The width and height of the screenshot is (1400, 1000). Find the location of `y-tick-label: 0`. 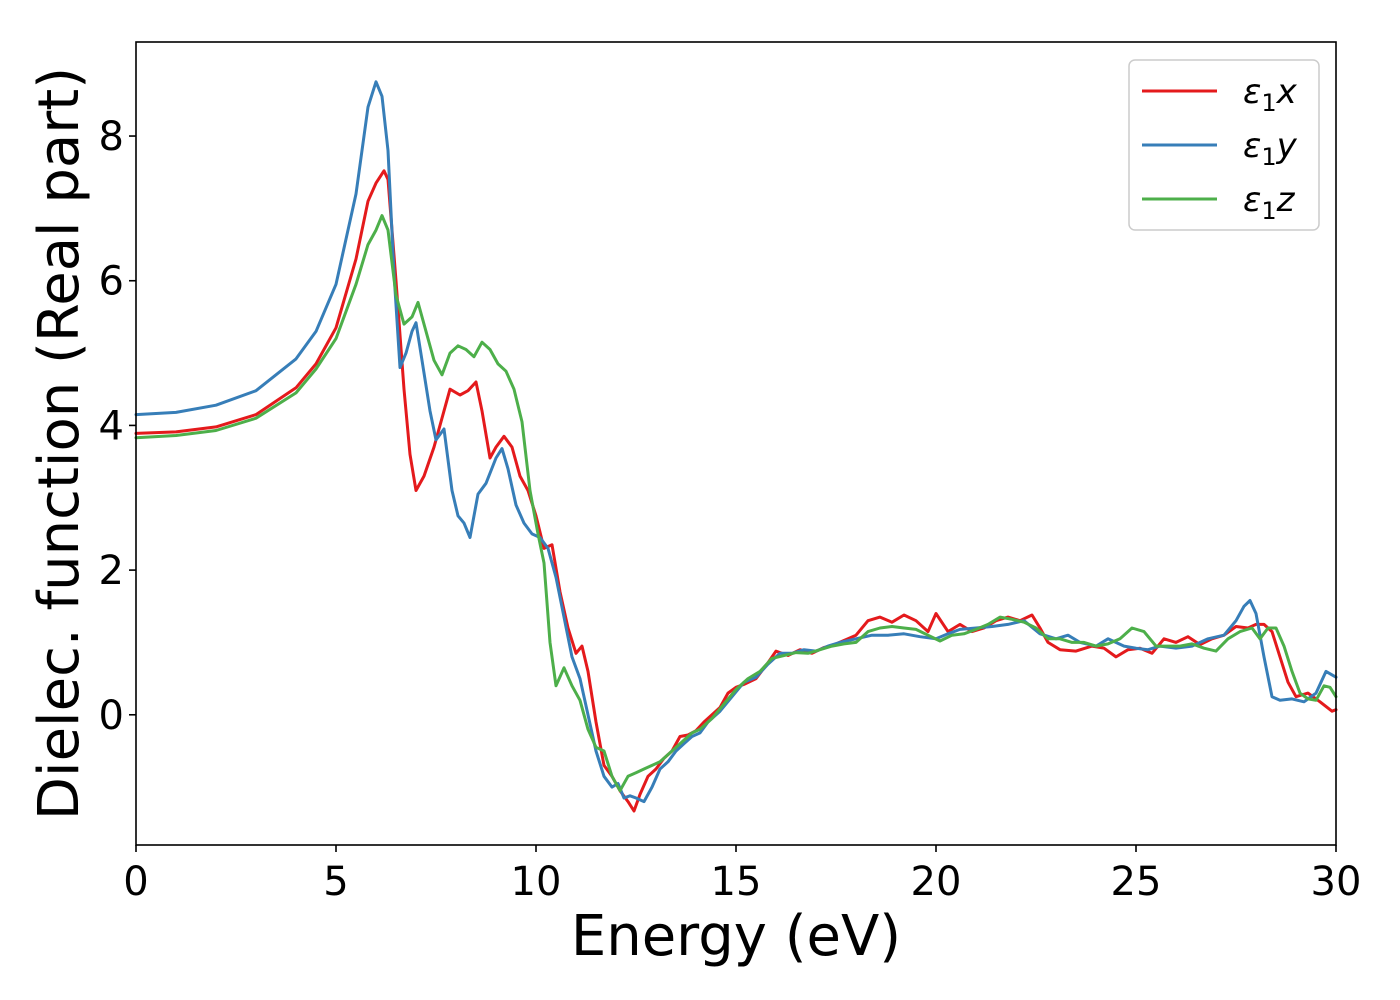

y-tick-label: 0 is located at coordinates (111, 716).